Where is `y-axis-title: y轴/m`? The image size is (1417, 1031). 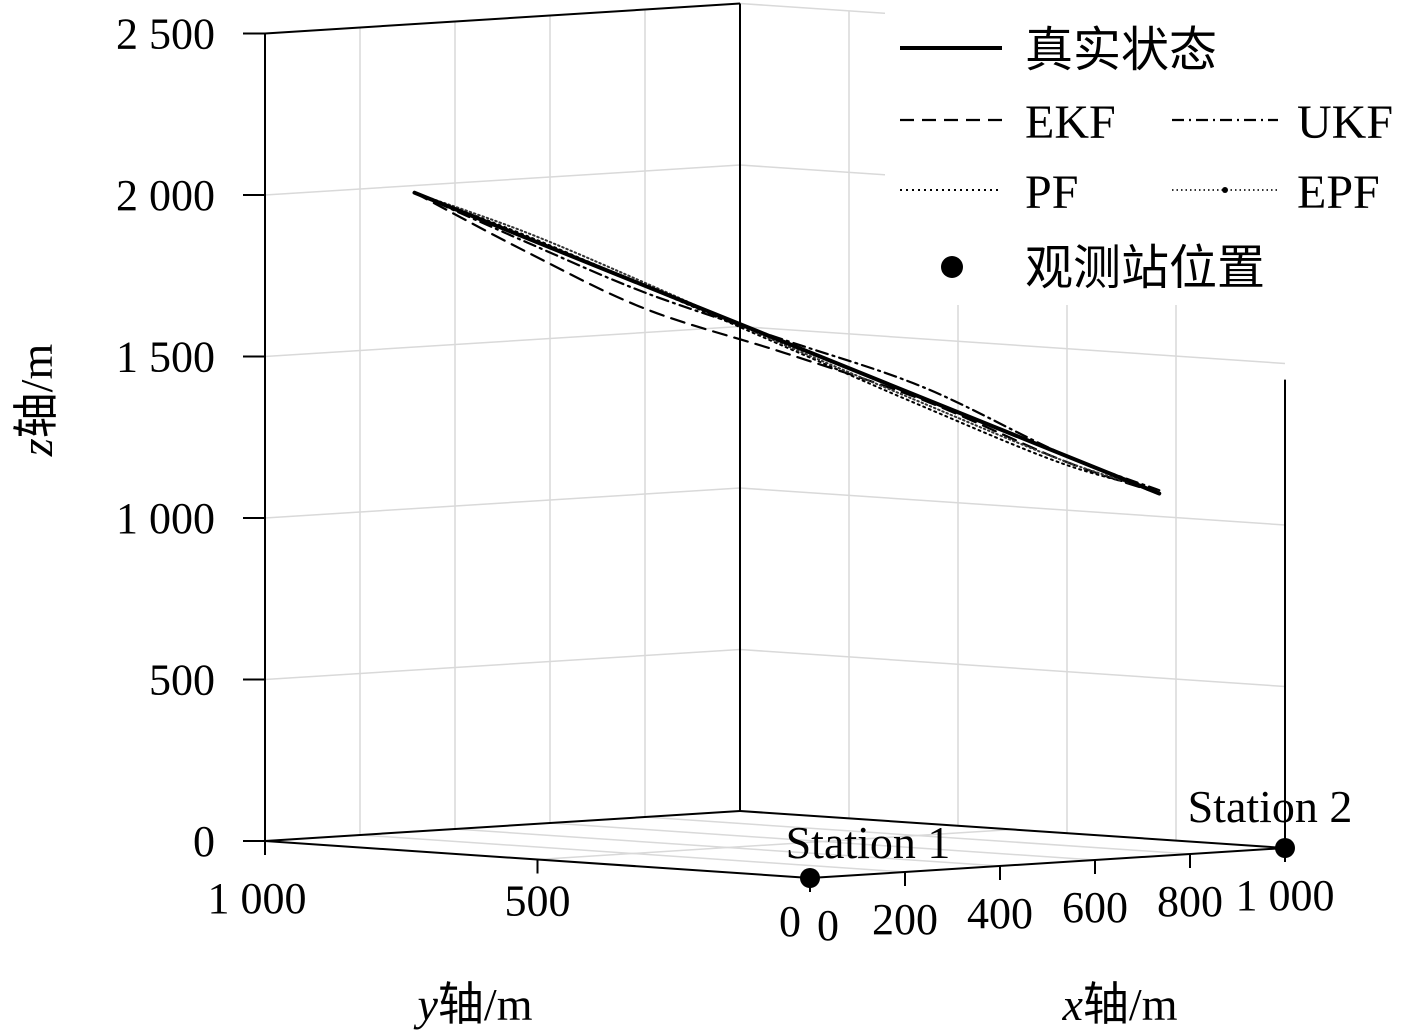 y-axis-title: y轴/m is located at coordinates (473, 1004).